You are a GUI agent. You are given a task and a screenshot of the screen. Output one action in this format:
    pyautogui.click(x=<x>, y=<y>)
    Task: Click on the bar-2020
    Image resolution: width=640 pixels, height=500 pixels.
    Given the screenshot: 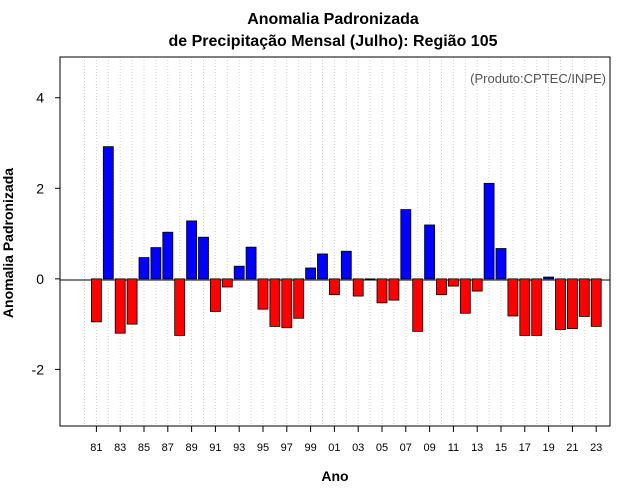 What is the action you would take?
    pyautogui.click(x=560, y=304)
    